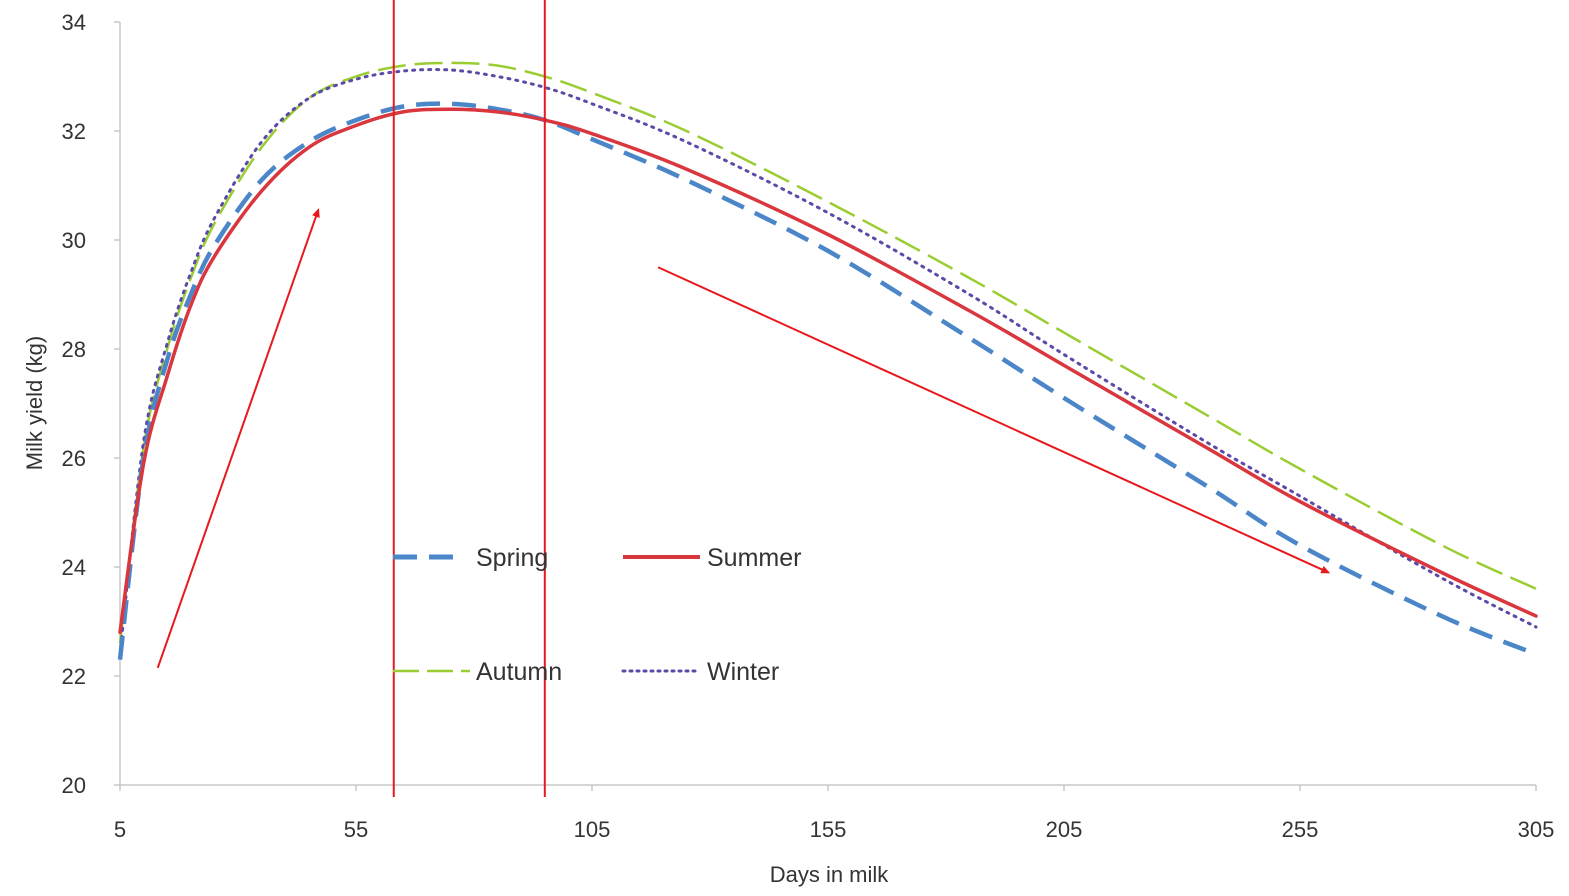 The height and width of the screenshot is (896, 1569). I want to click on y-tick-label: 28, so click(74, 349).